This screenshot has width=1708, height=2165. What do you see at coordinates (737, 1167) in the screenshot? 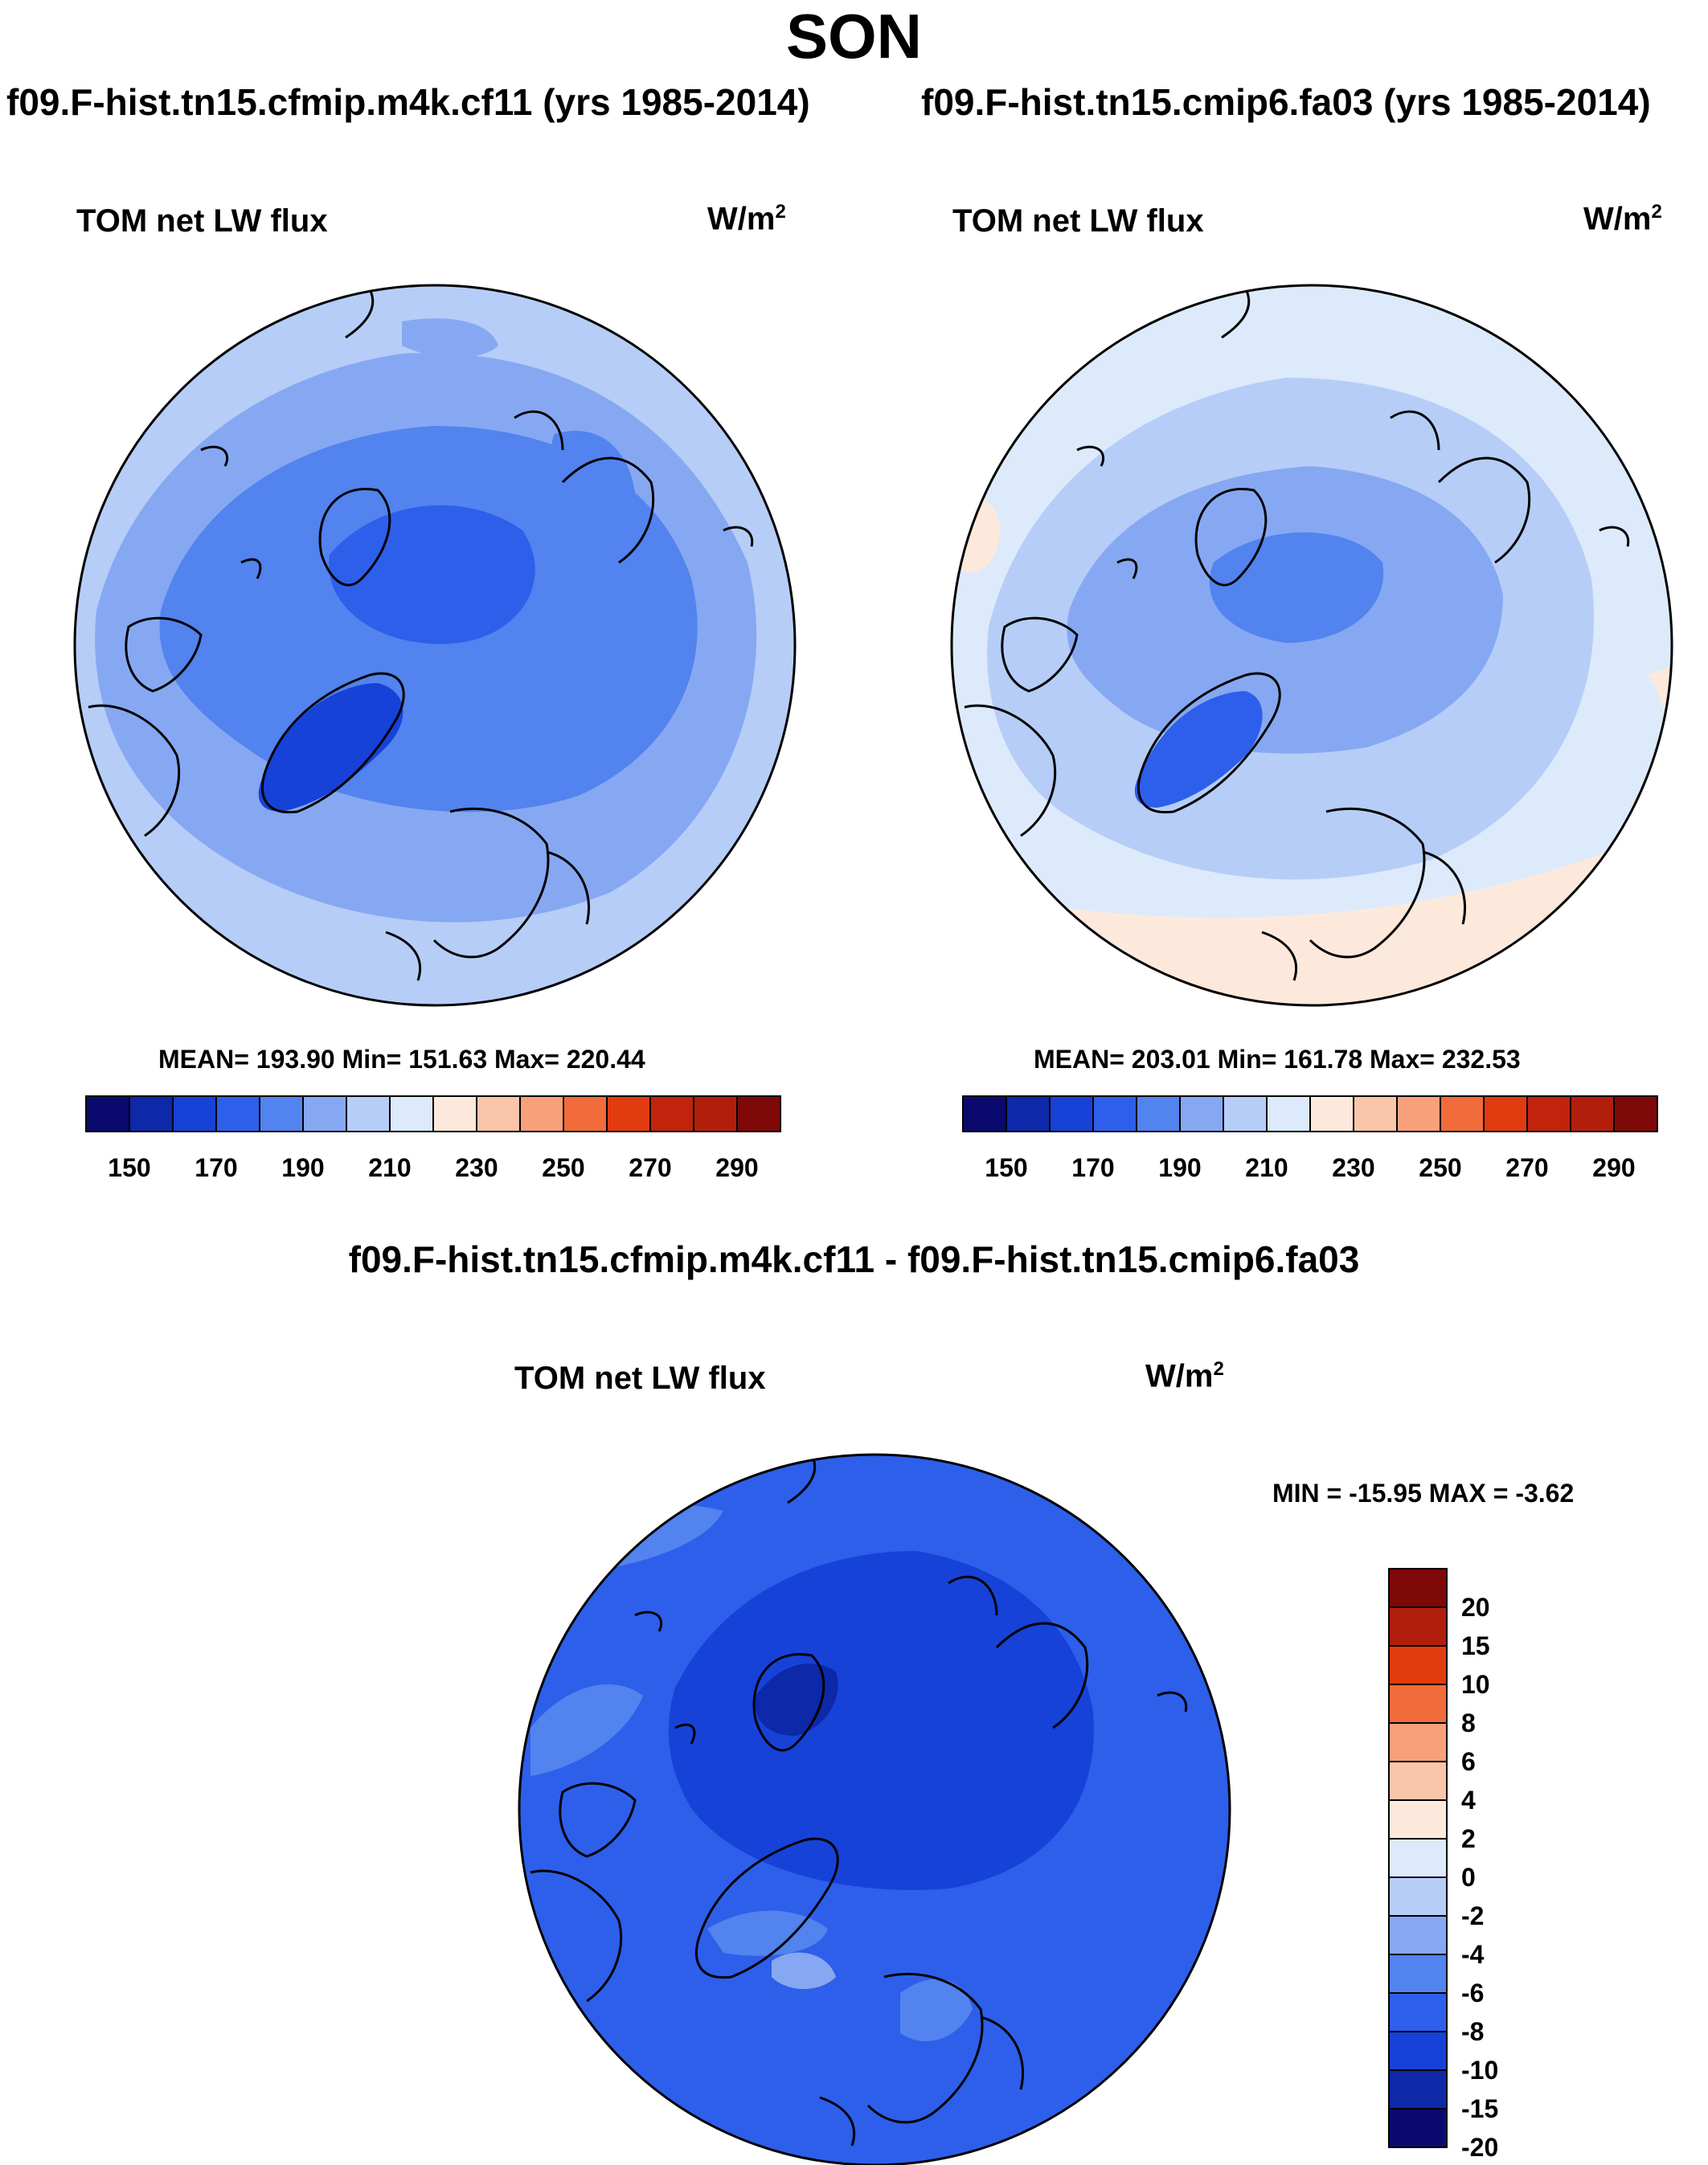
I see `panel1-colorbar-tick-label: 290` at bounding box center [737, 1167].